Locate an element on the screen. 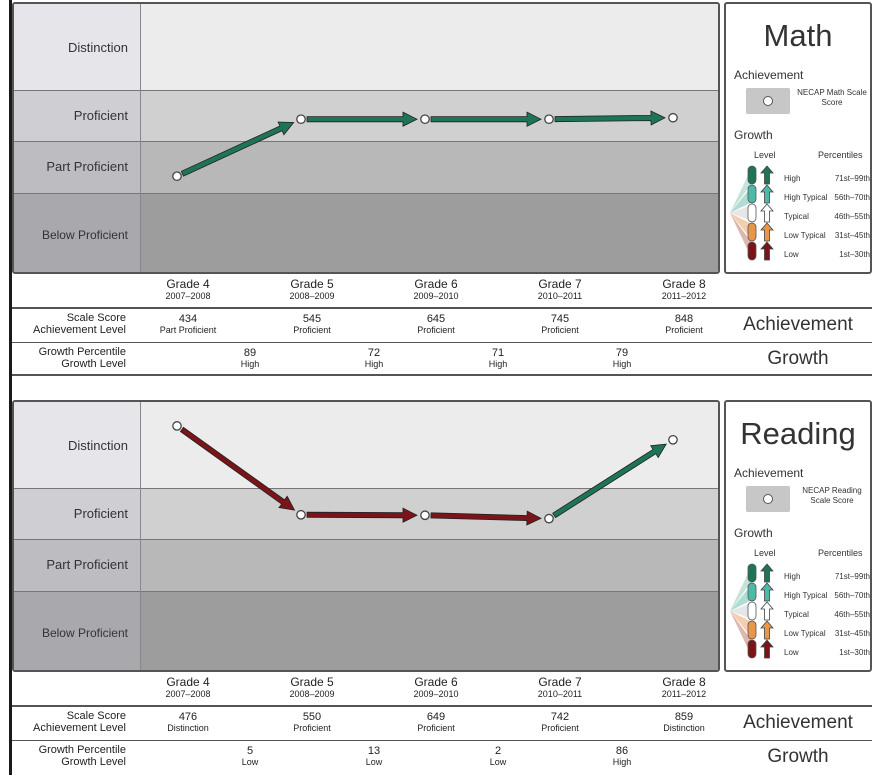 This screenshot has width=872, height=778. band-label-below-proficient: Below Proficient is located at coordinates (84, 235).